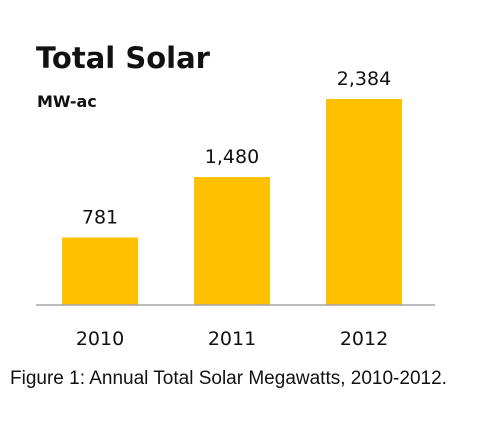  What do you see at coordinates (100, 339) in the screenshot?
I see `x-tick-label-2010: 2010` at bounding box center [100, 339].